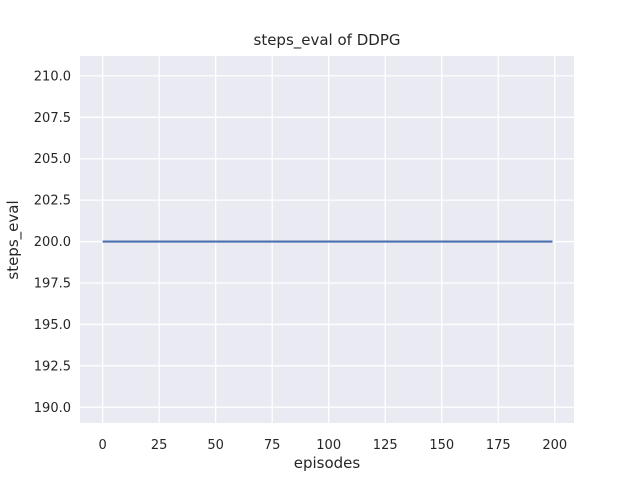 Image resolution: width=640 pixels, height=480 pixels. Describe the element at coordinates (52, 325) in the screenshot. I see `y-tick-label: 195.0` at that location.